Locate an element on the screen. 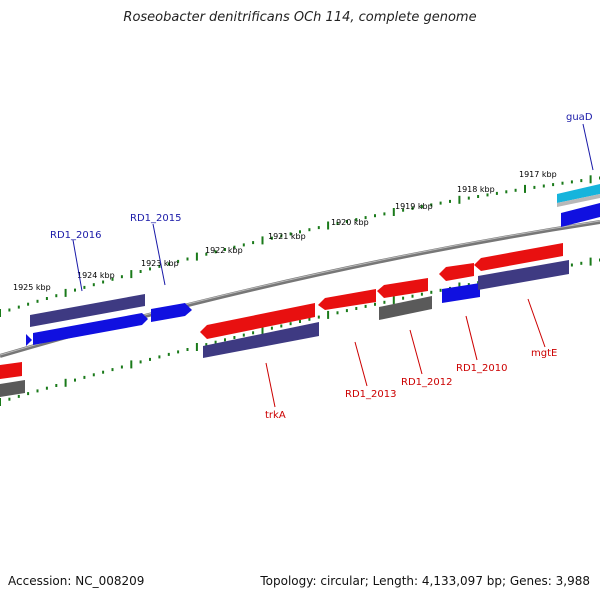 The image size is (600, 600). tick-label-1921: 1921 kbp is located at coordinates (287, 236).